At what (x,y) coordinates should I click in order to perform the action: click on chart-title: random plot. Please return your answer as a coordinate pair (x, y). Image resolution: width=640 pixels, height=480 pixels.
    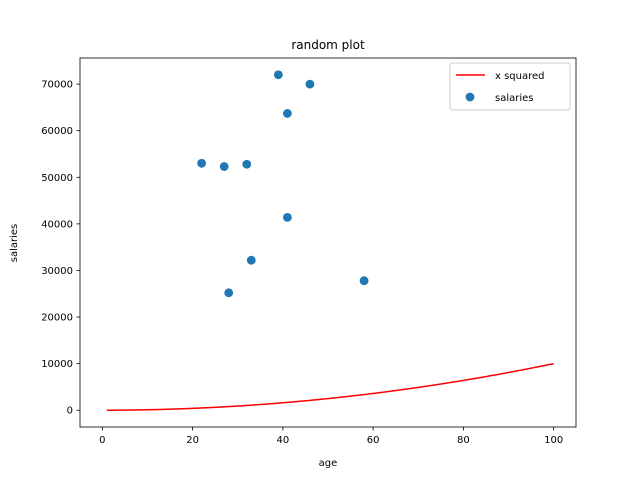
    Looking at the image, I should click on (328, 45).